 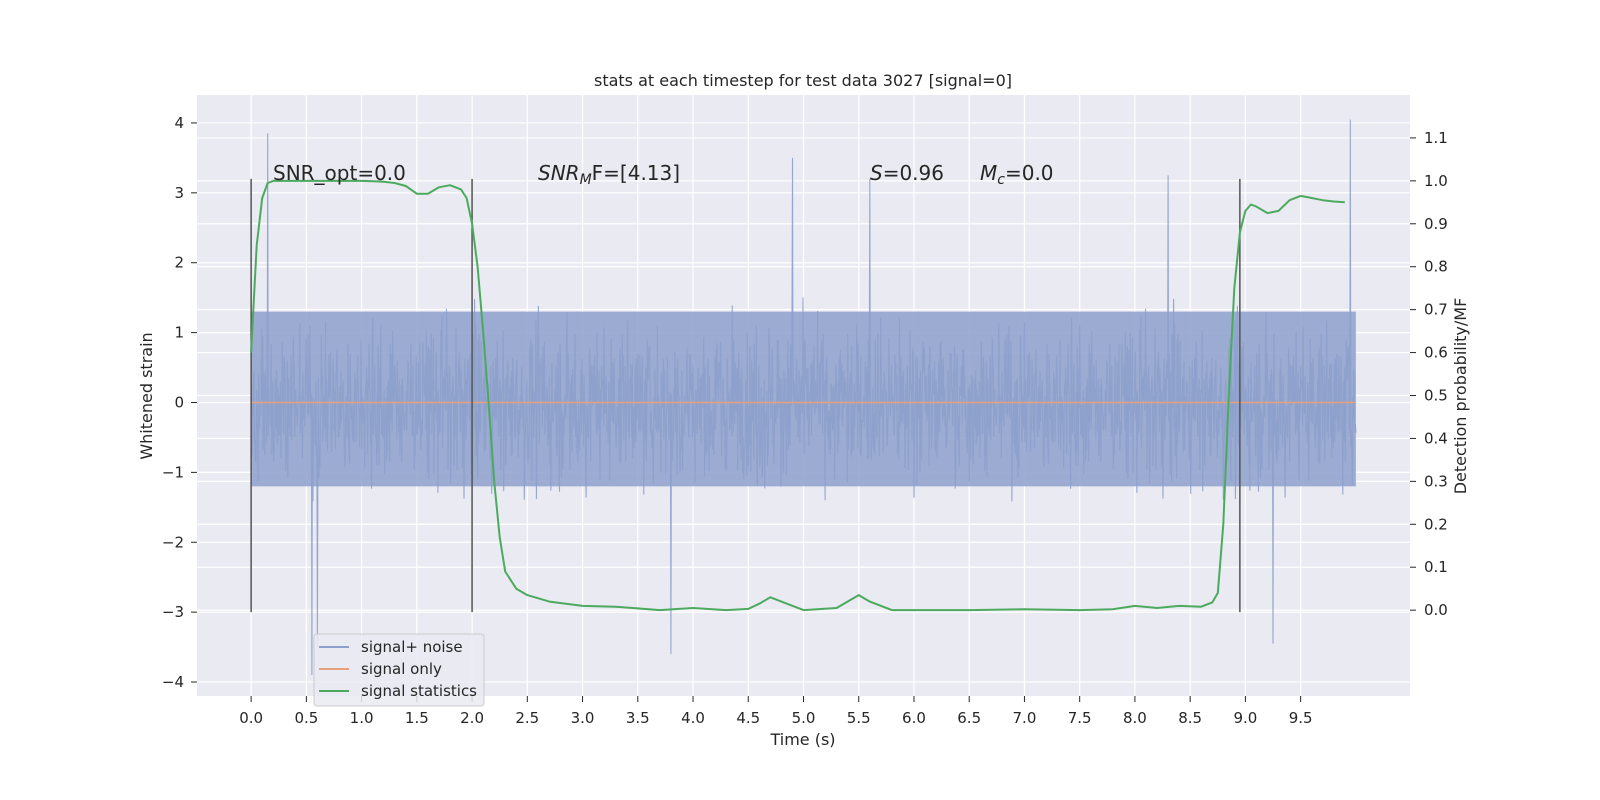 What do you see at coordinates (251, 718) in the screenshot?
I see `x-tick-label: 0.0` at bounding box center [251, 718].